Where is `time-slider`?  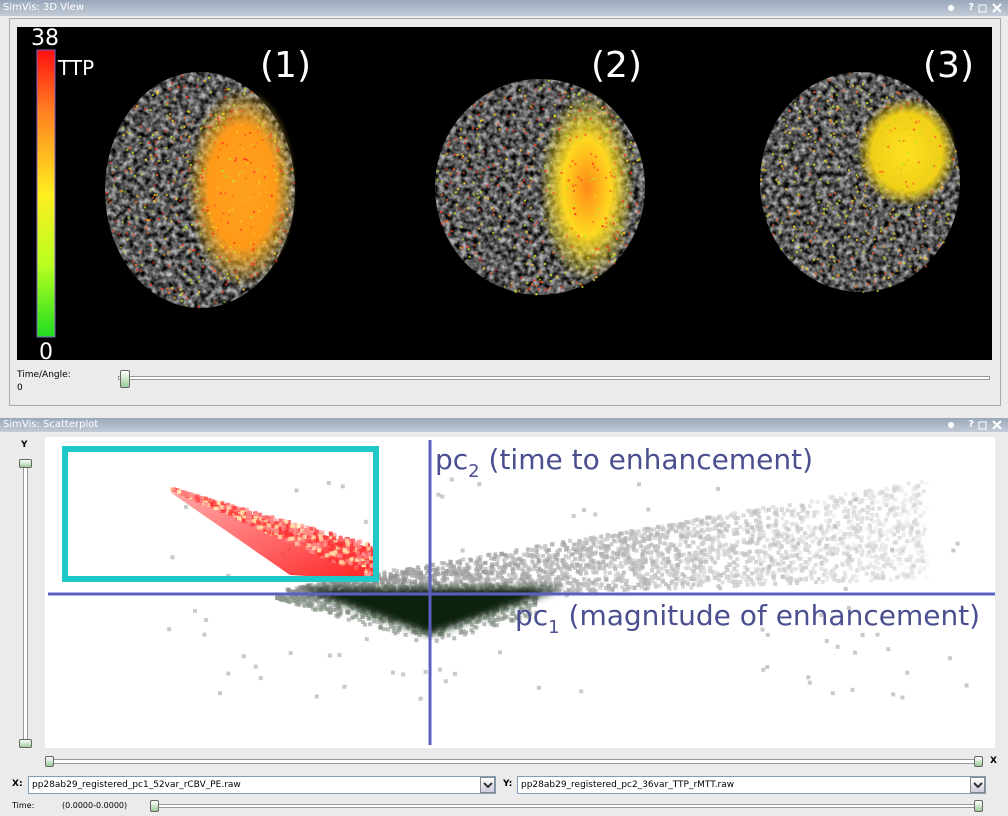 time-slider is located at coordinates (554, 378).